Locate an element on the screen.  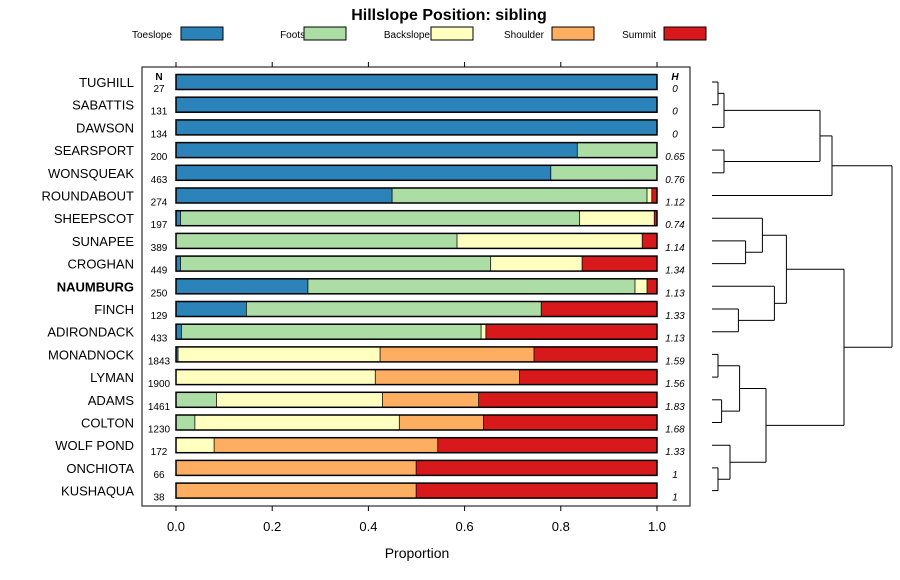
h-value: 0.65 is located at coordinates (675, 157).